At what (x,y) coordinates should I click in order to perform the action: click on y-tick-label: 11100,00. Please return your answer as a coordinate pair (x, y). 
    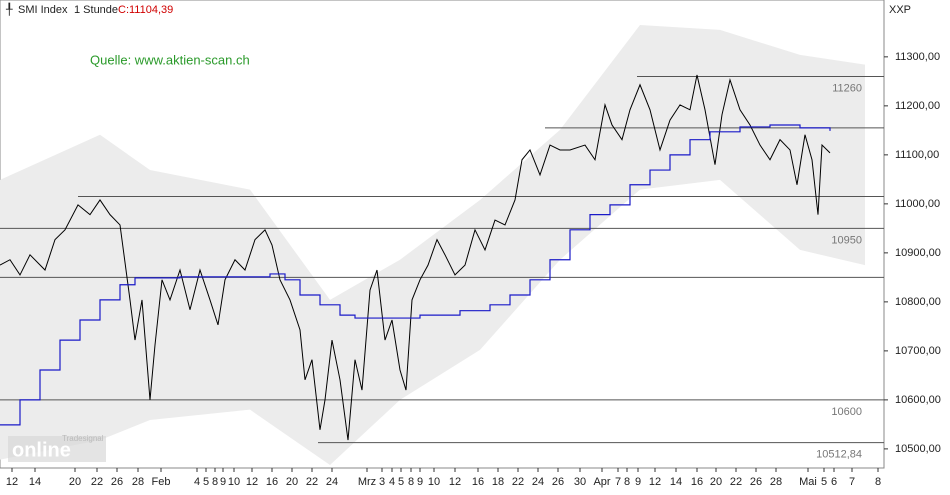
    Looking at the image, I should click on (917, 155).